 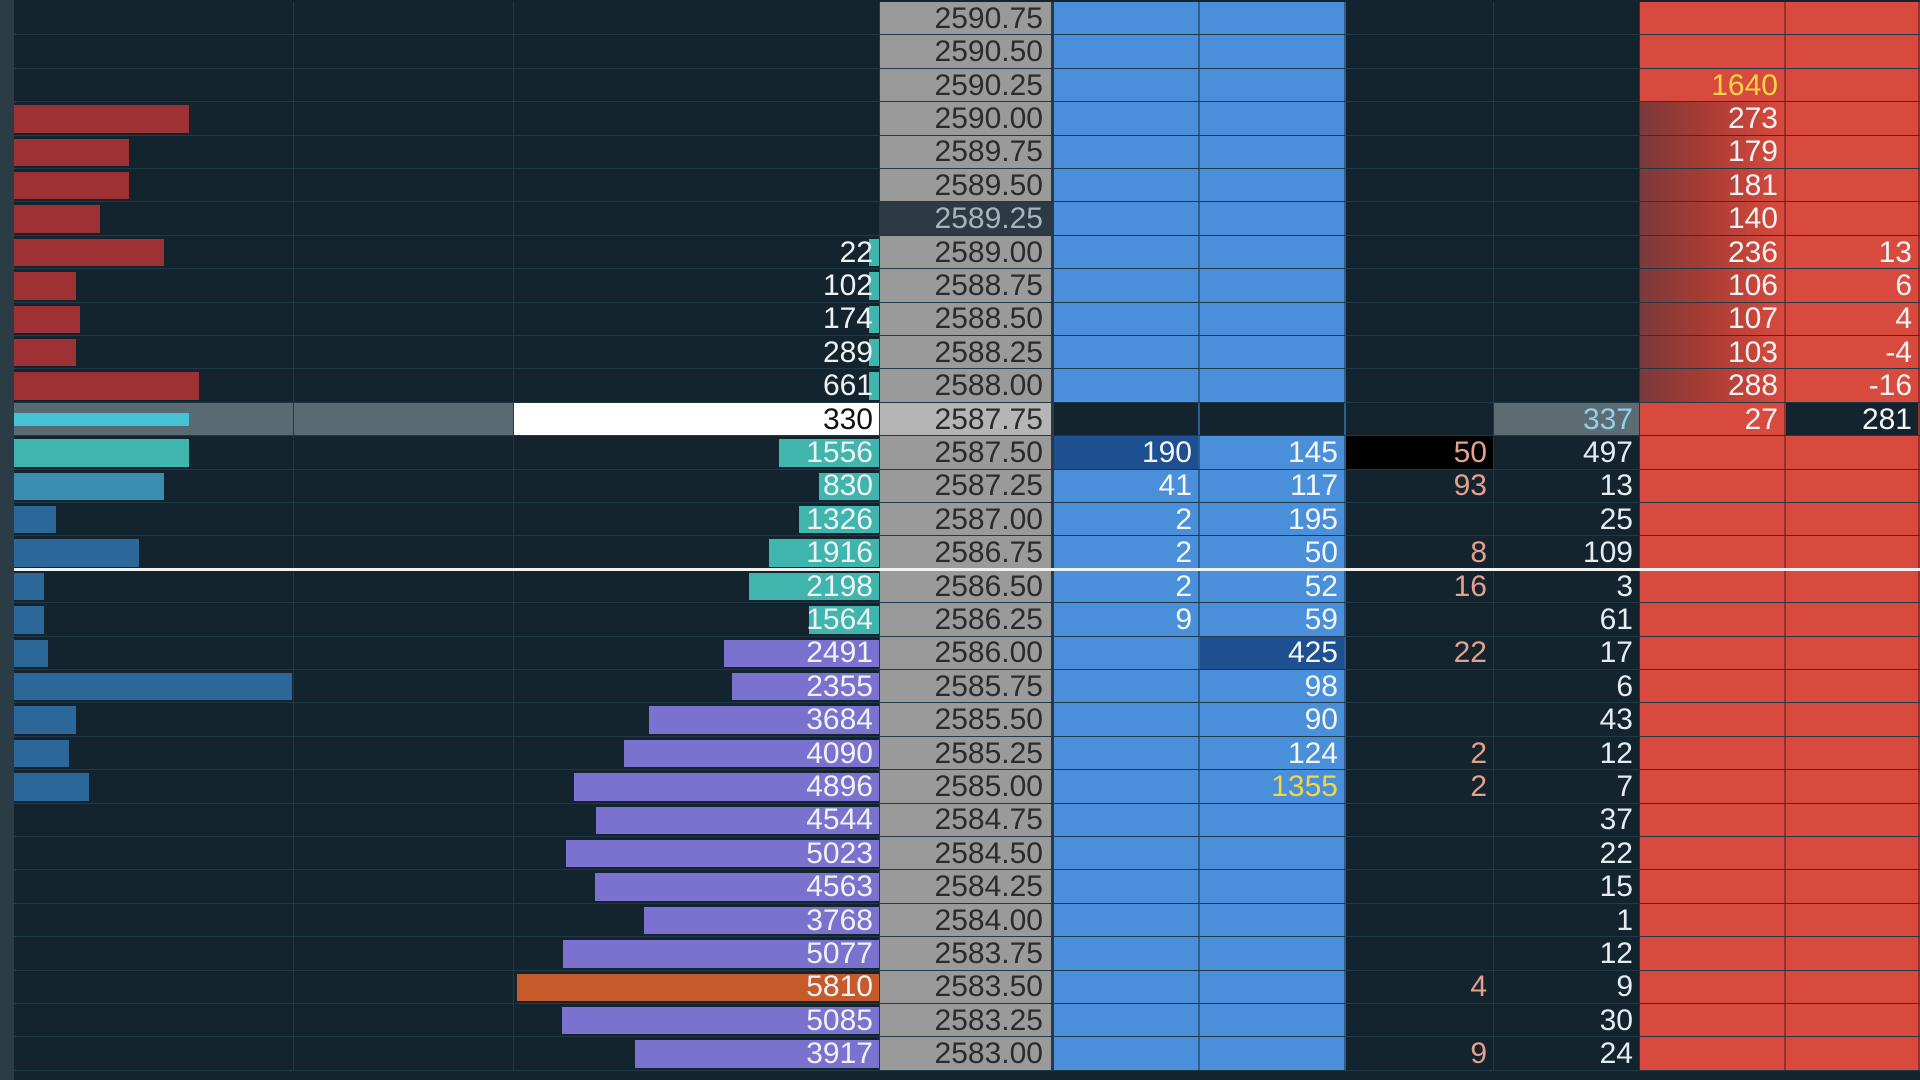 What do you see at coordinates (1567, 519) in the screenshot?
I see `trades-cell: 25` at bounding box center [1567, 519].